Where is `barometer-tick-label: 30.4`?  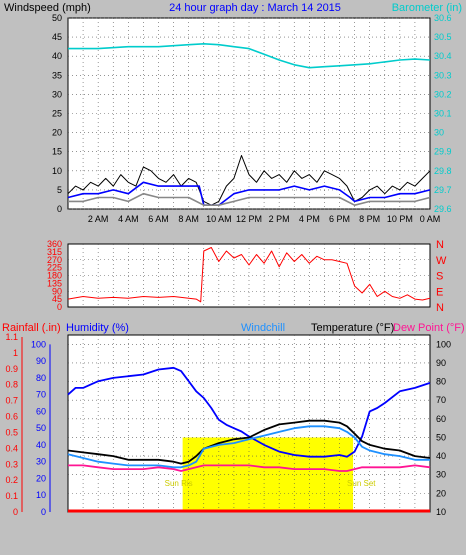
barometer-tick-label: 30.4 is located at coordinates (443, 56).